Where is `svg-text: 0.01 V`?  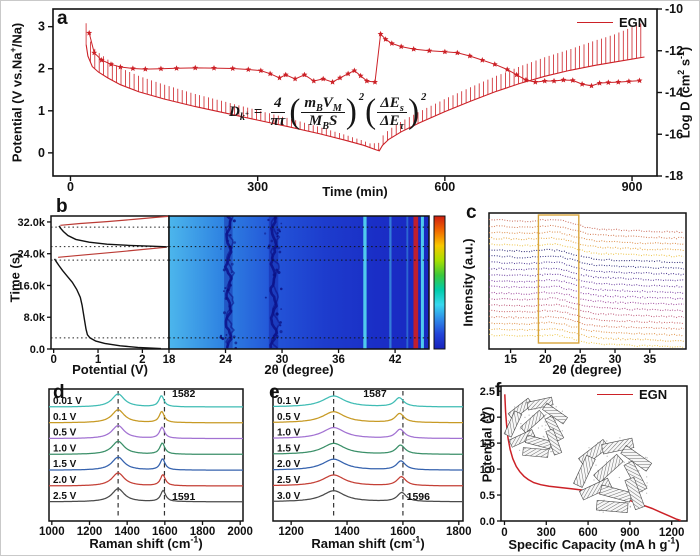 svg-text: 0.01 V is located at coordinates (67, 401).